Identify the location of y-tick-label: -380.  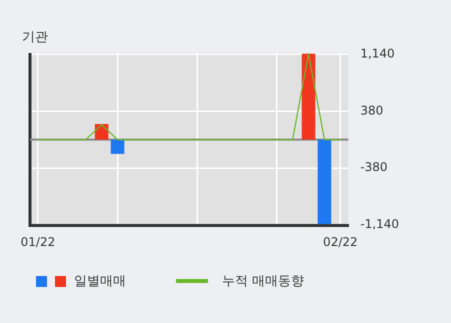
(374, 167).